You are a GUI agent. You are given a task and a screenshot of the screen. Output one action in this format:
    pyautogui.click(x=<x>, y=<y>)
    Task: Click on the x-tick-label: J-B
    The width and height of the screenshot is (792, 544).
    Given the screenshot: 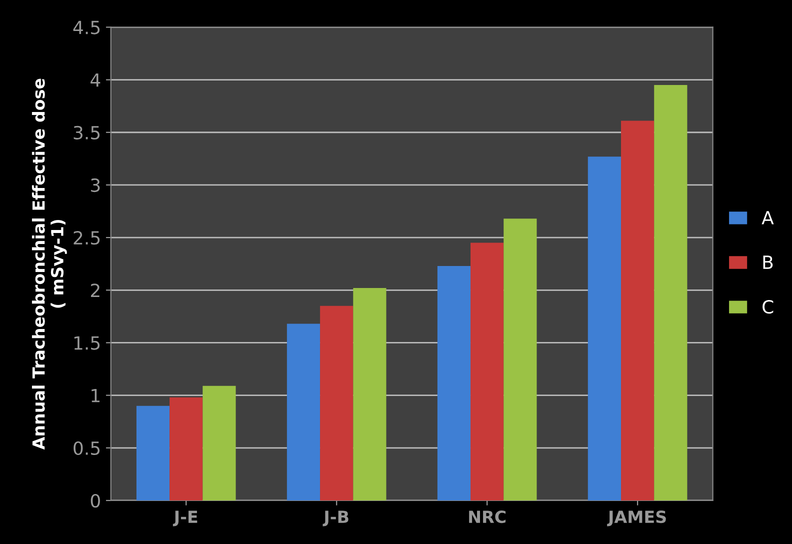 What is the action you would take?
    pyautogui.click(x=335, y=518)
    